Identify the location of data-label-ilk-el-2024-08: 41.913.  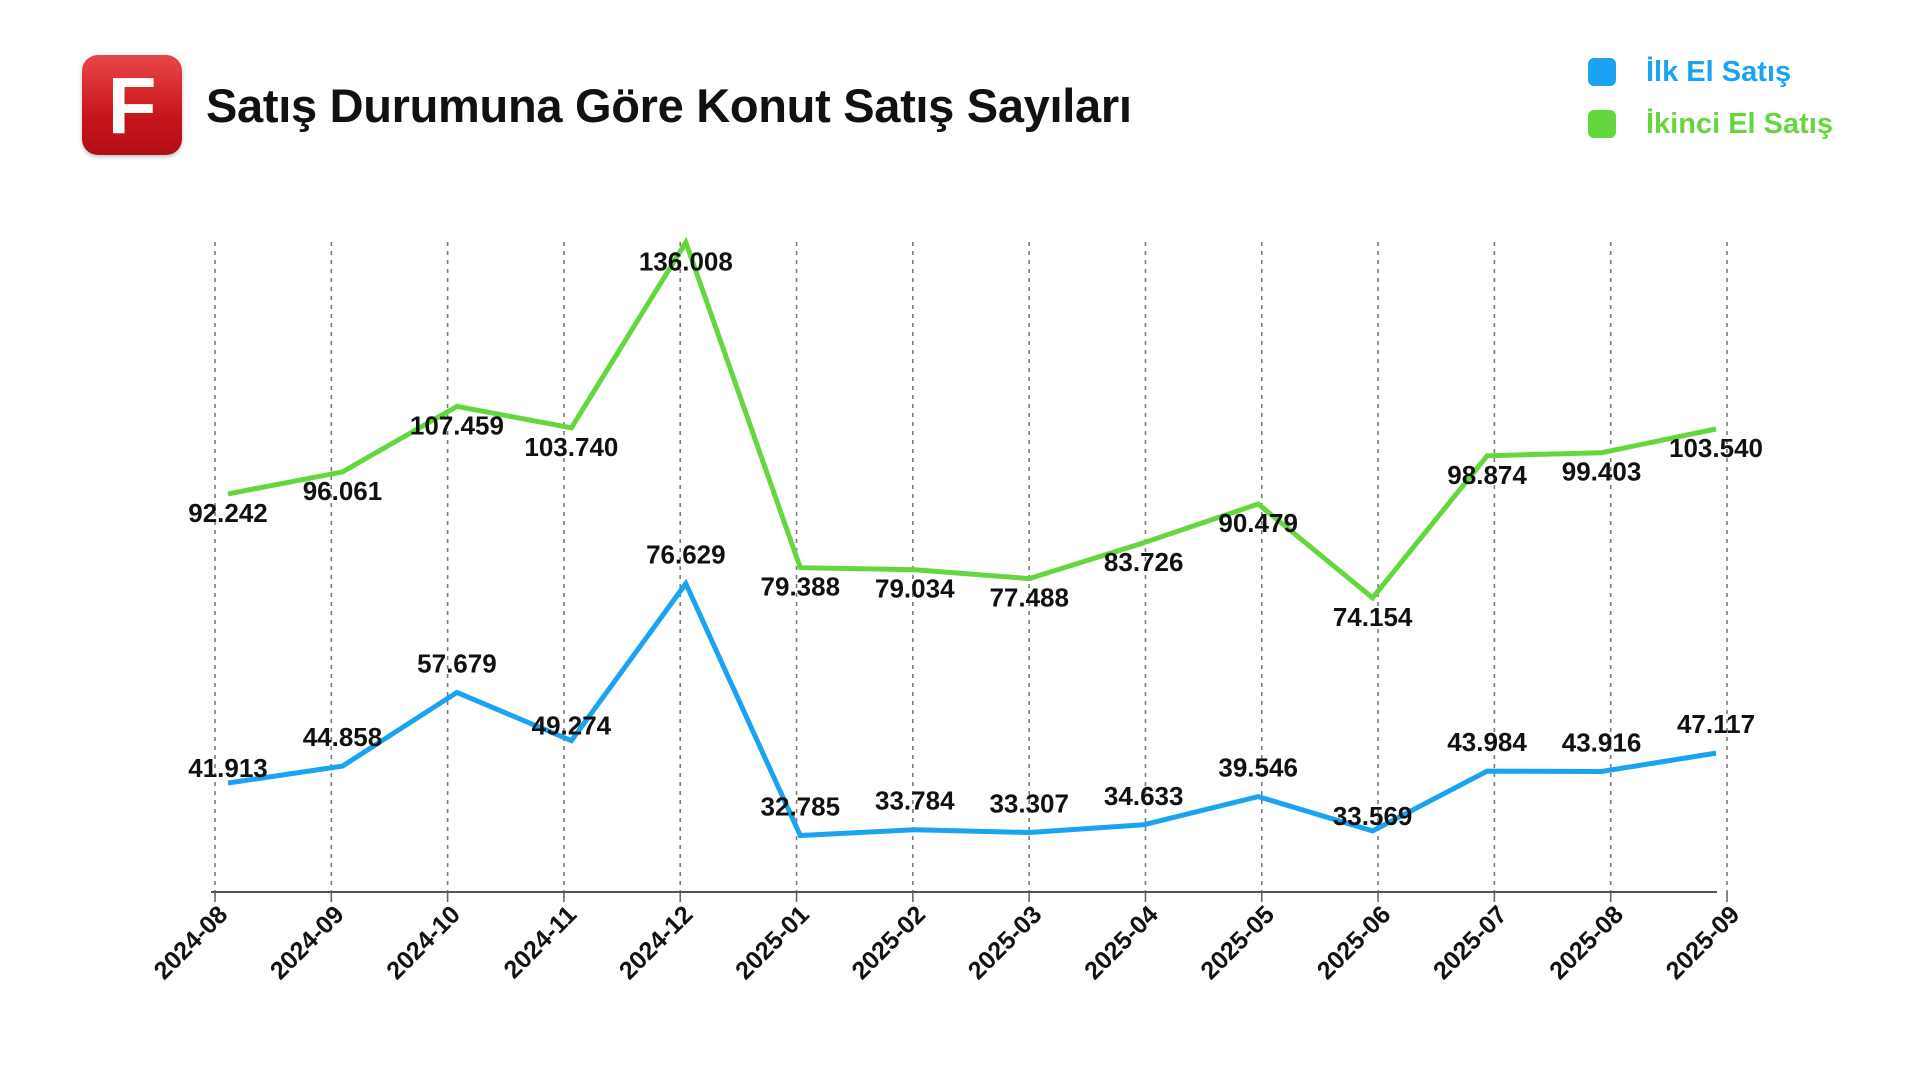
(228, 768).